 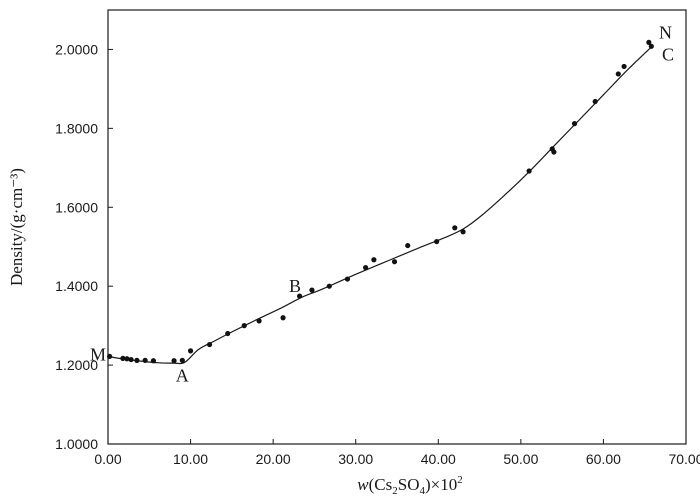 I want to click on point-label-c: C, so click(x=668, y=54).